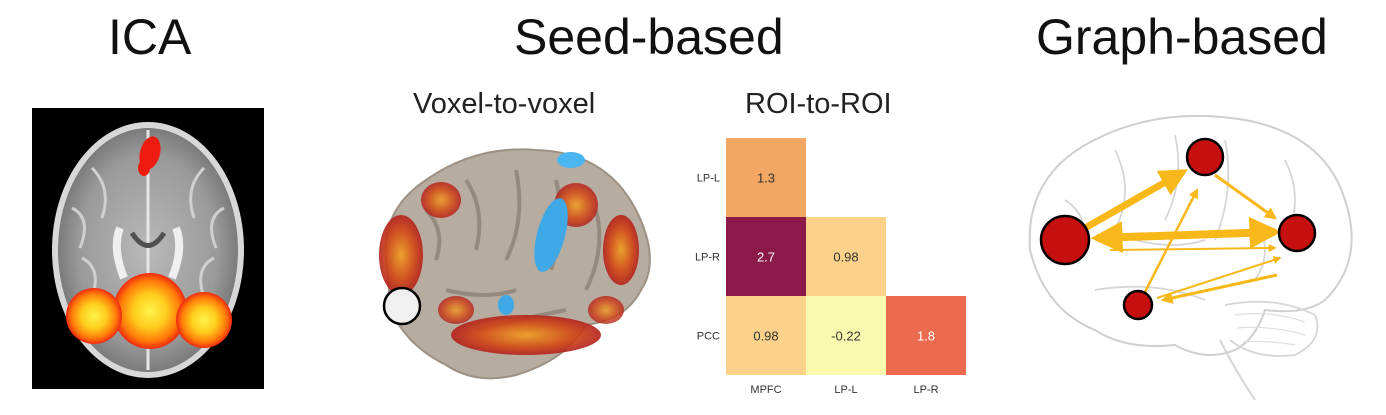  I want to click on graph-node-large, so click(1065, 240).